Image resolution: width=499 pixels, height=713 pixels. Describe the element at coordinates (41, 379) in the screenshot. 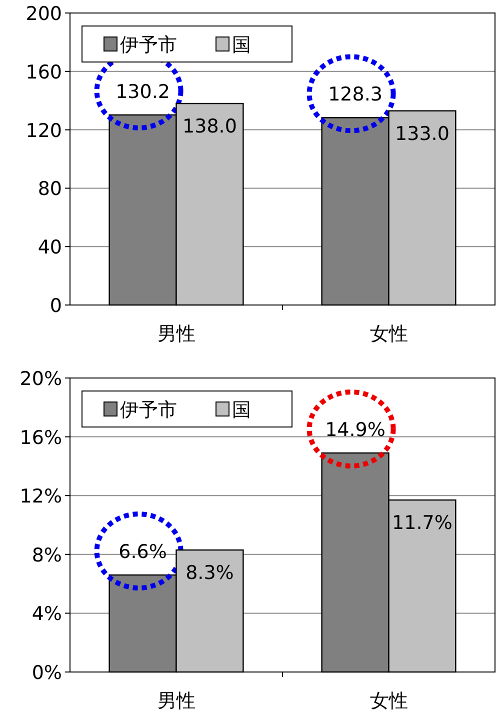

I see `y-tick-label: 20%` at that location.